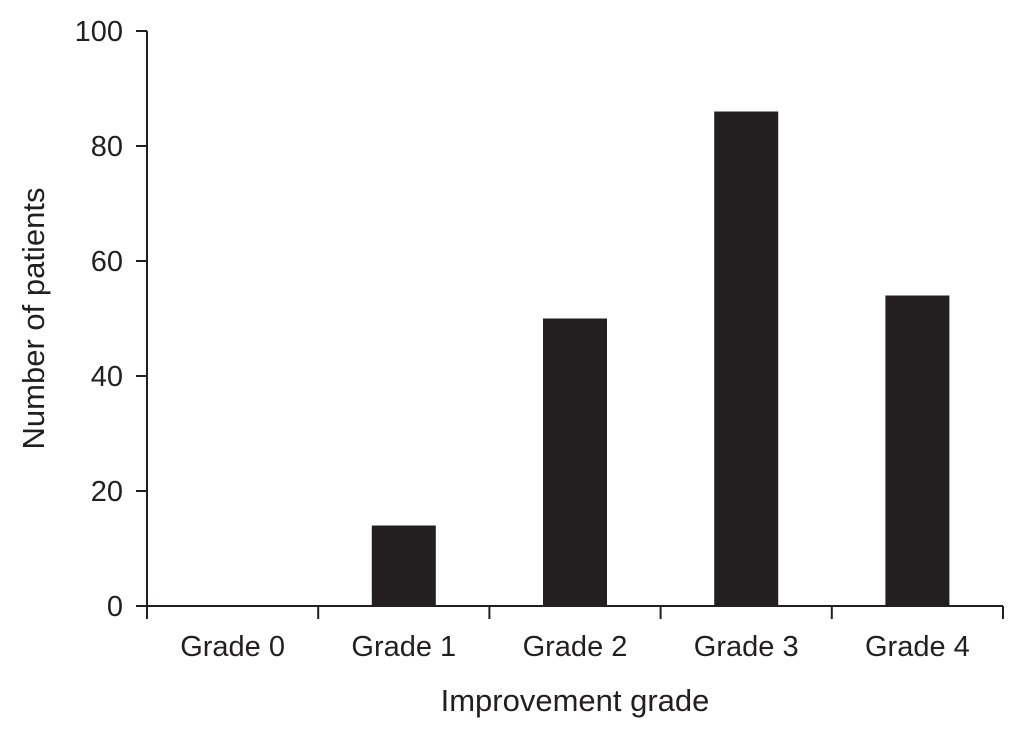 The image size is (1023, 743). What do you see at coordinates (33, 319) in the screenshot?
I see `y-axis-title: Number of patients` at bounding box center [33, 319].